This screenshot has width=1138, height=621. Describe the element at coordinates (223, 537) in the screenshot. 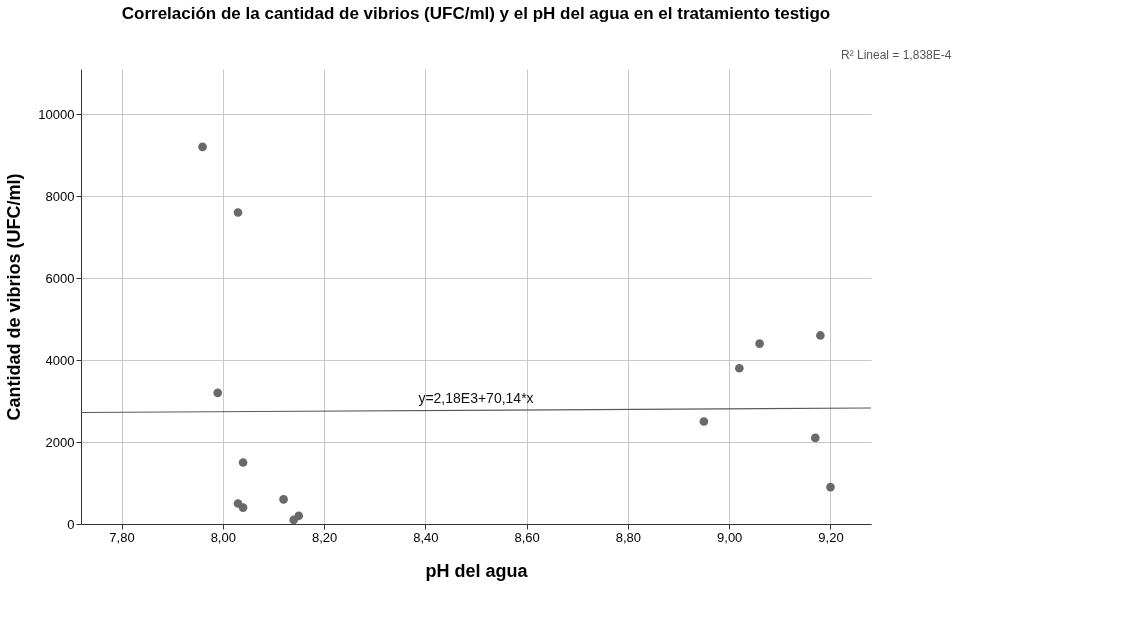

I see `x-tick-label: 8,00` at that location.